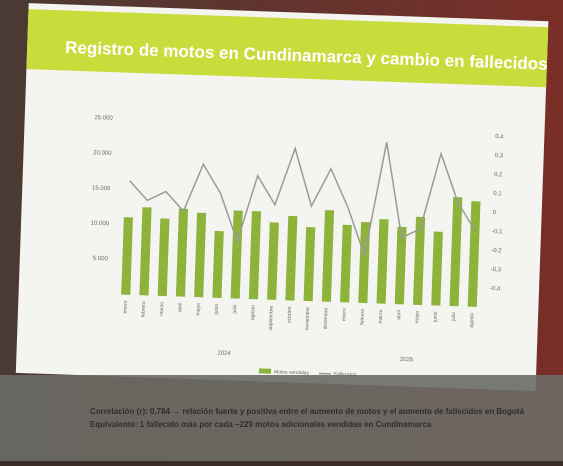  Describe the element at coordinates (101, 259) in the screenshot. I see `y-tick-label: 5.000` at that location.